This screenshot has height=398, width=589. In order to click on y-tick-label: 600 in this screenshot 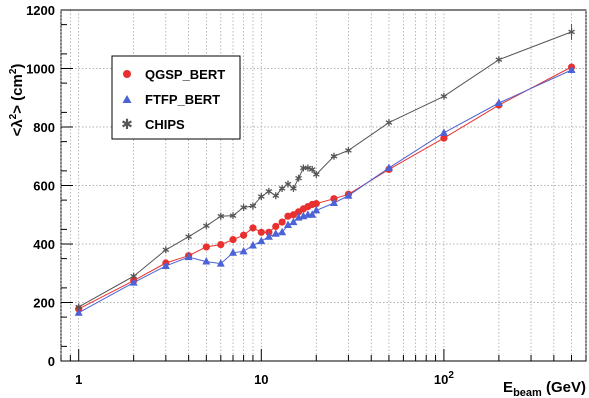, I will do `click(44, 186)`.